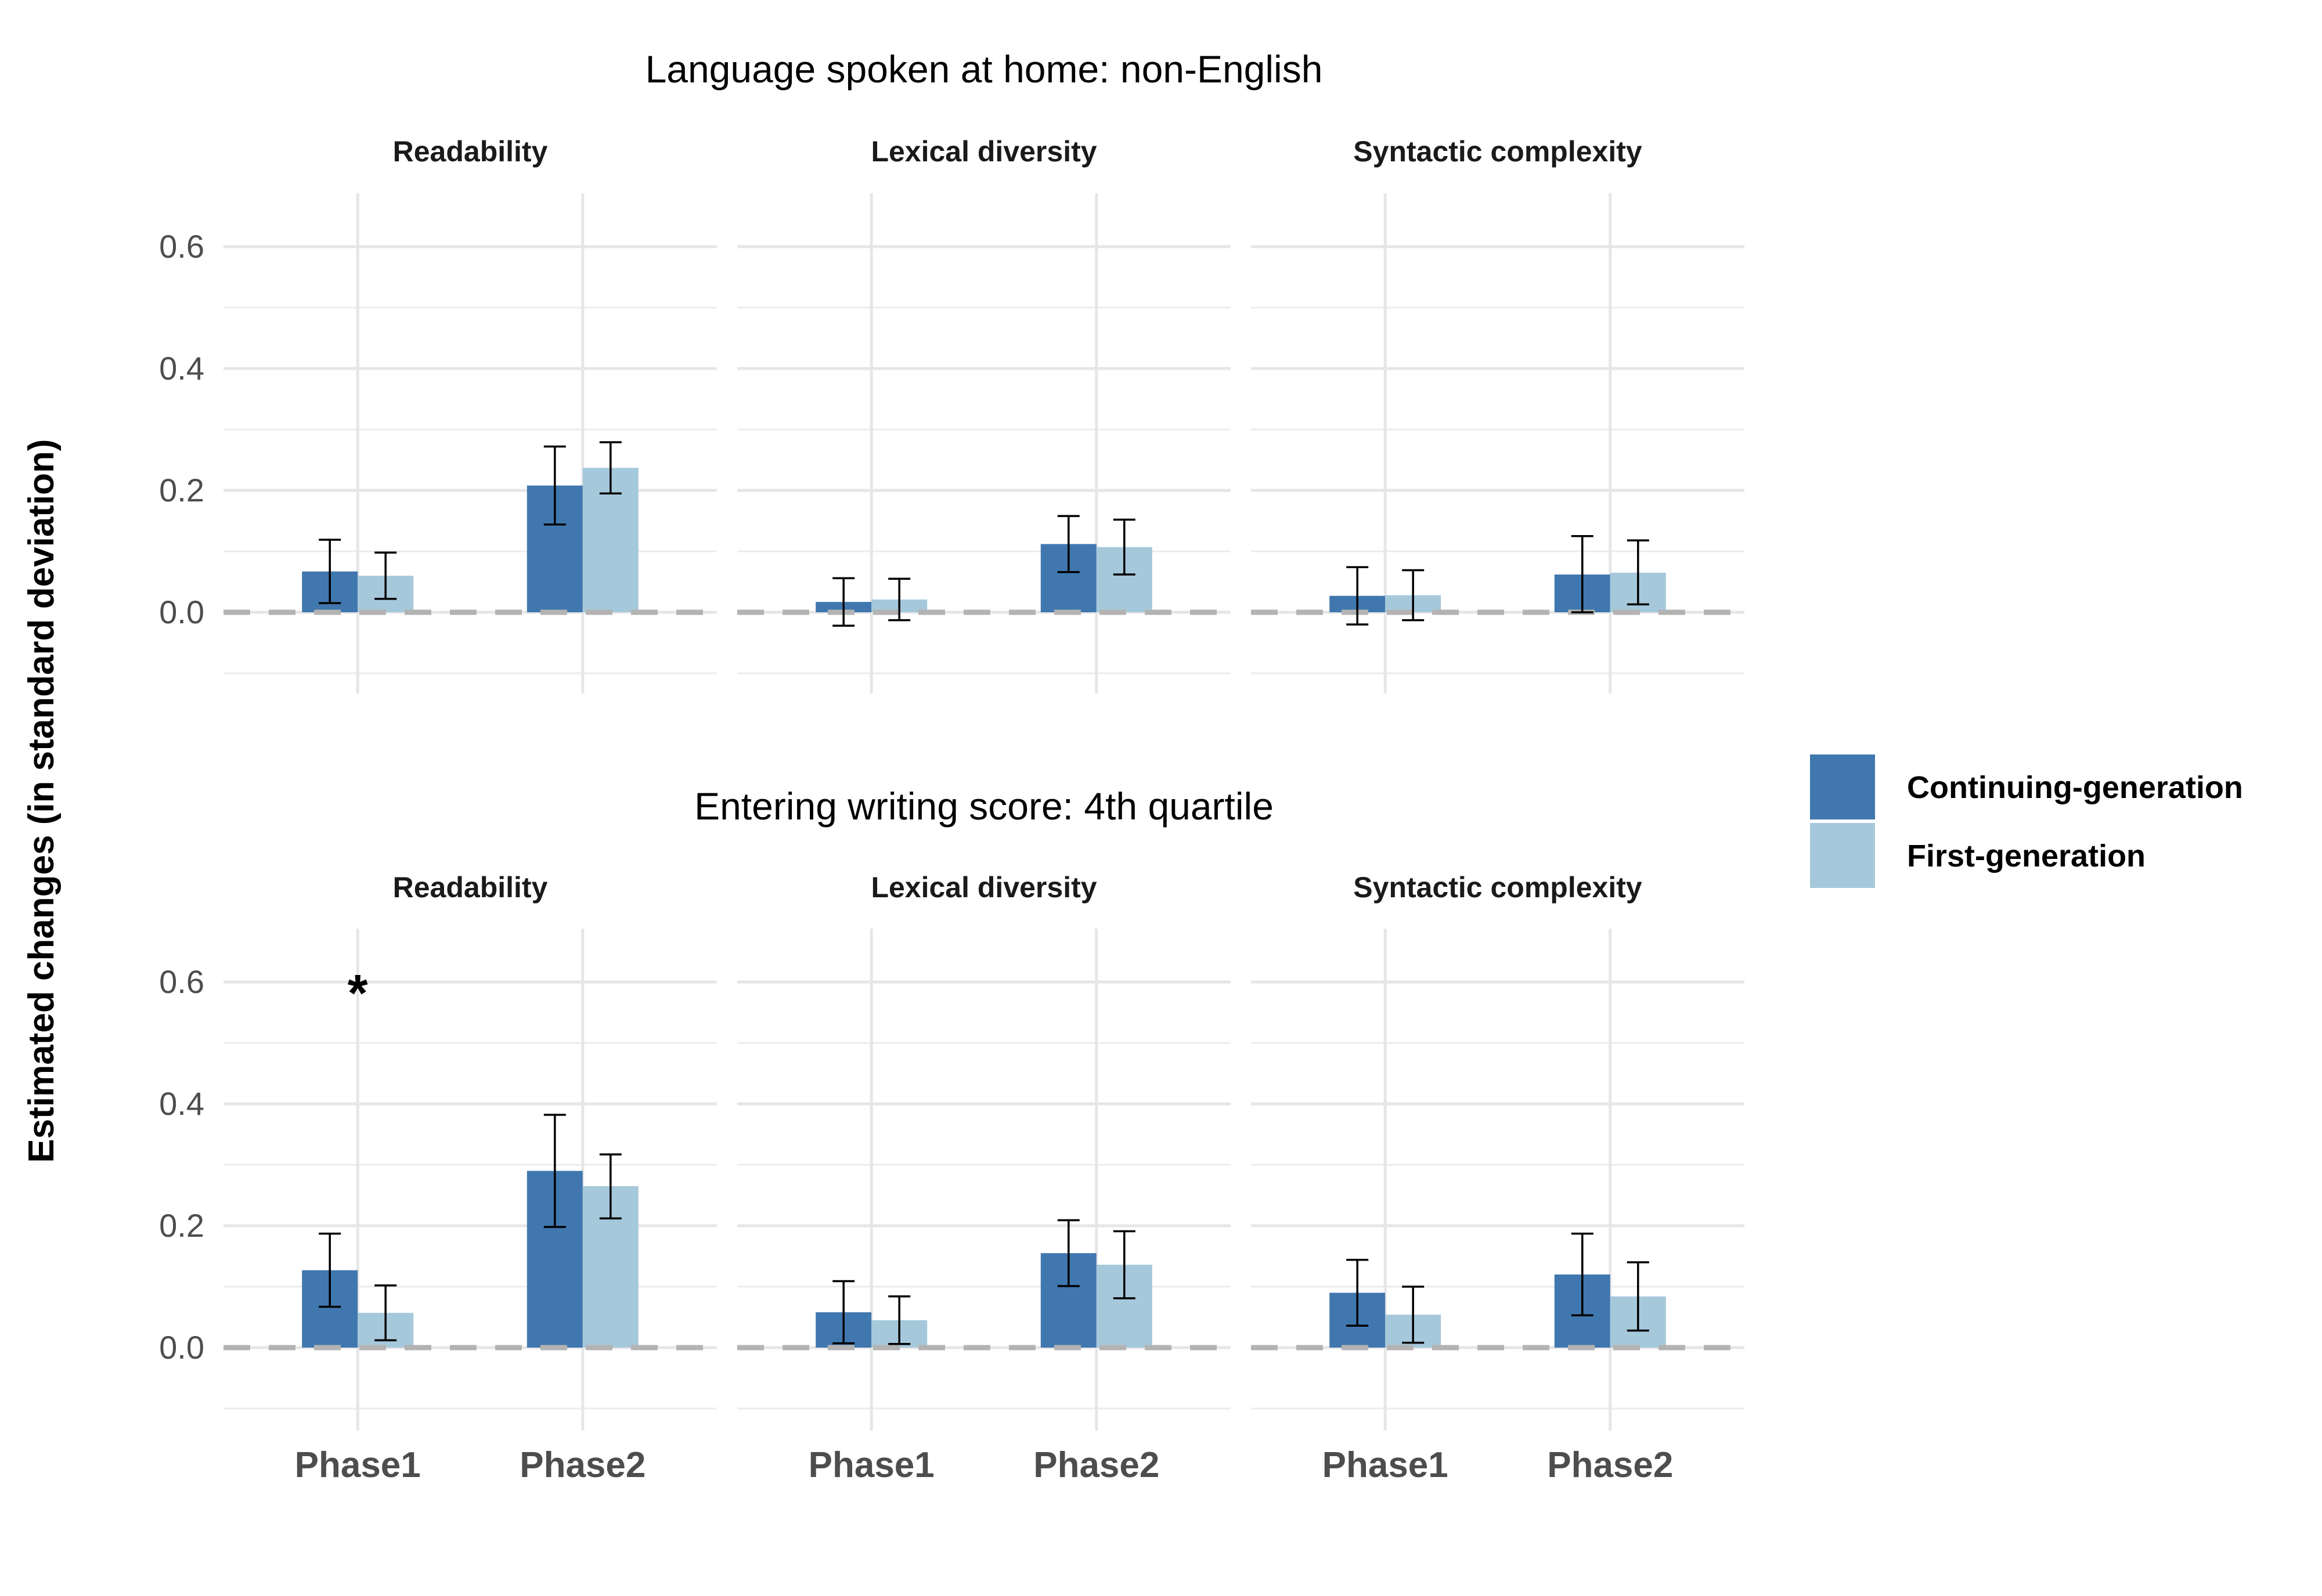  What do you see at coordinates (2027, 856) in the screenshot?
I see `legend-label: First-generation` at bounding box center [2027, 856].